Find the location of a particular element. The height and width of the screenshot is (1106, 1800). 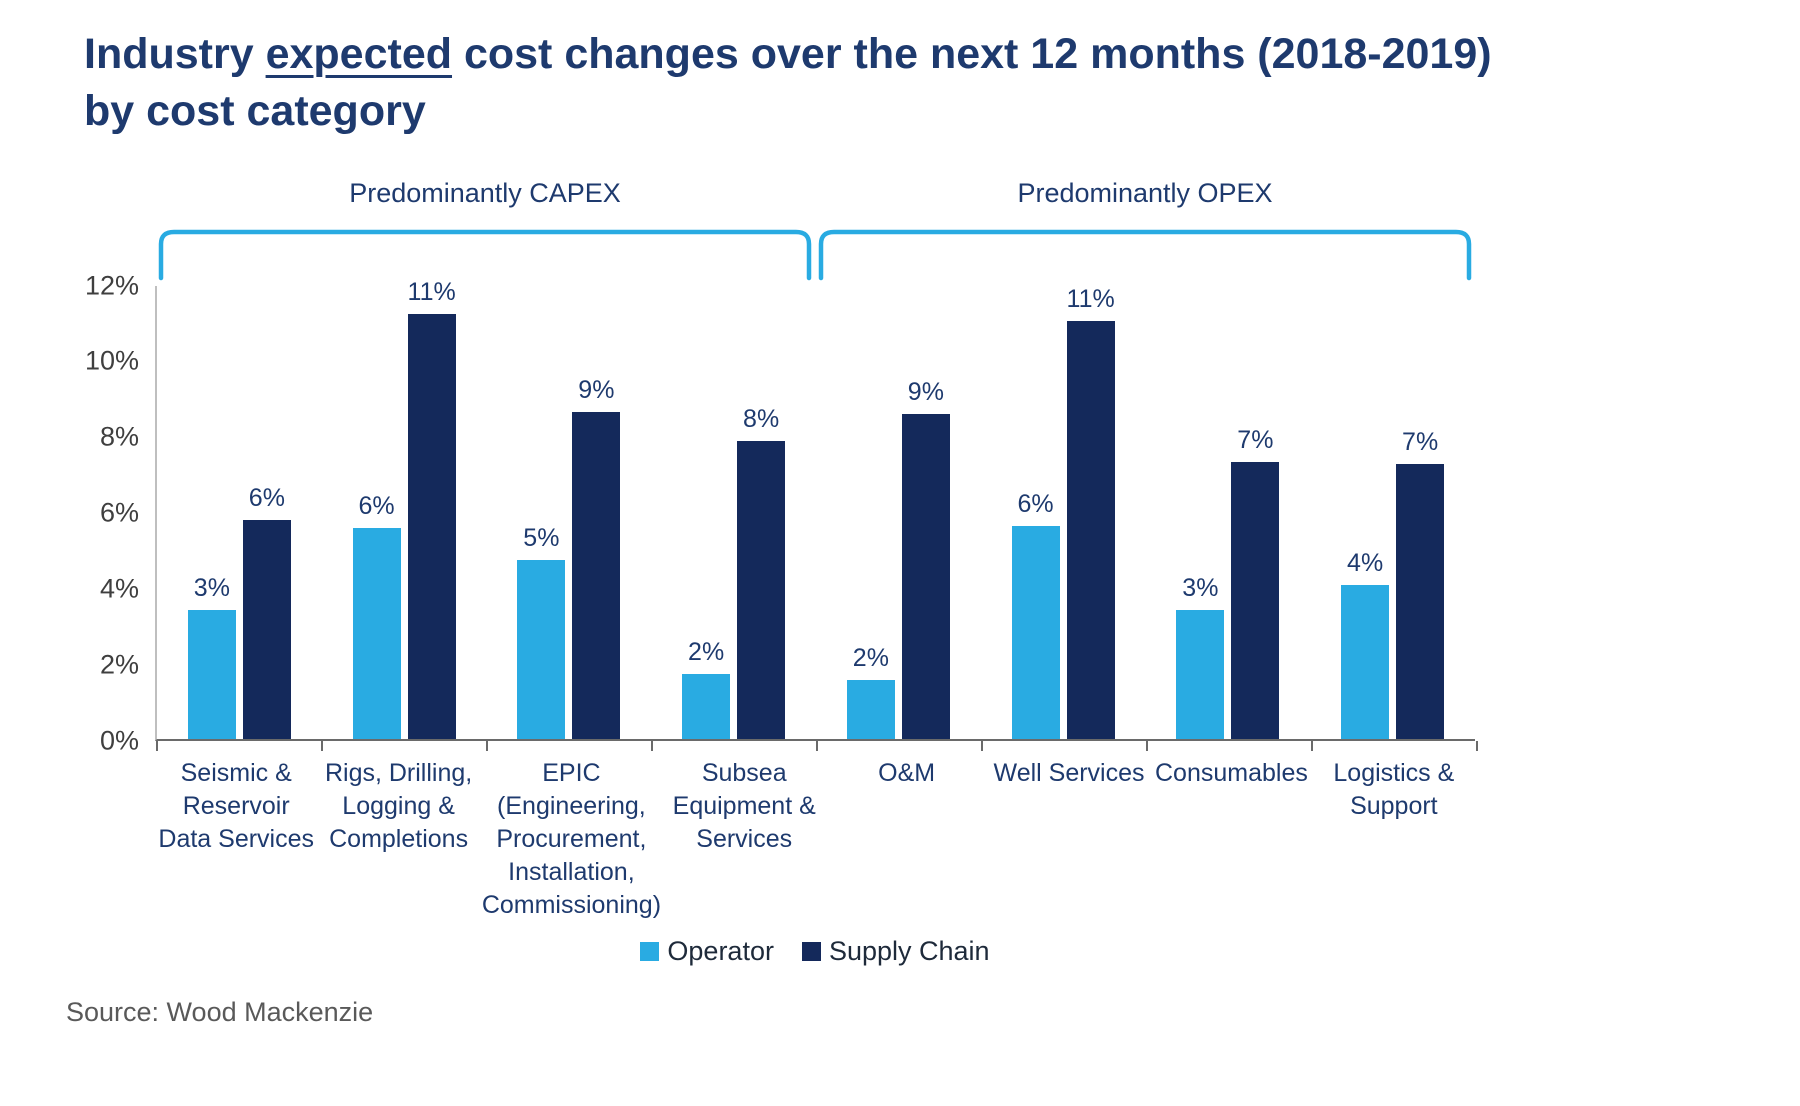

y-axis-tick-label: 2% is located at coordinates (119, 664).